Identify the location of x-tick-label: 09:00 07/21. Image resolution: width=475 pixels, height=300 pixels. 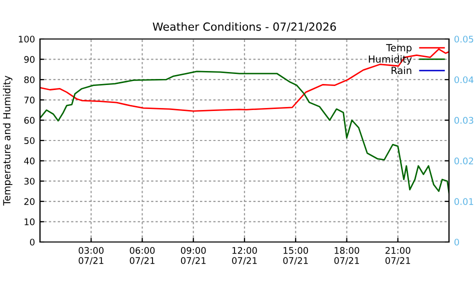
(193, 256).